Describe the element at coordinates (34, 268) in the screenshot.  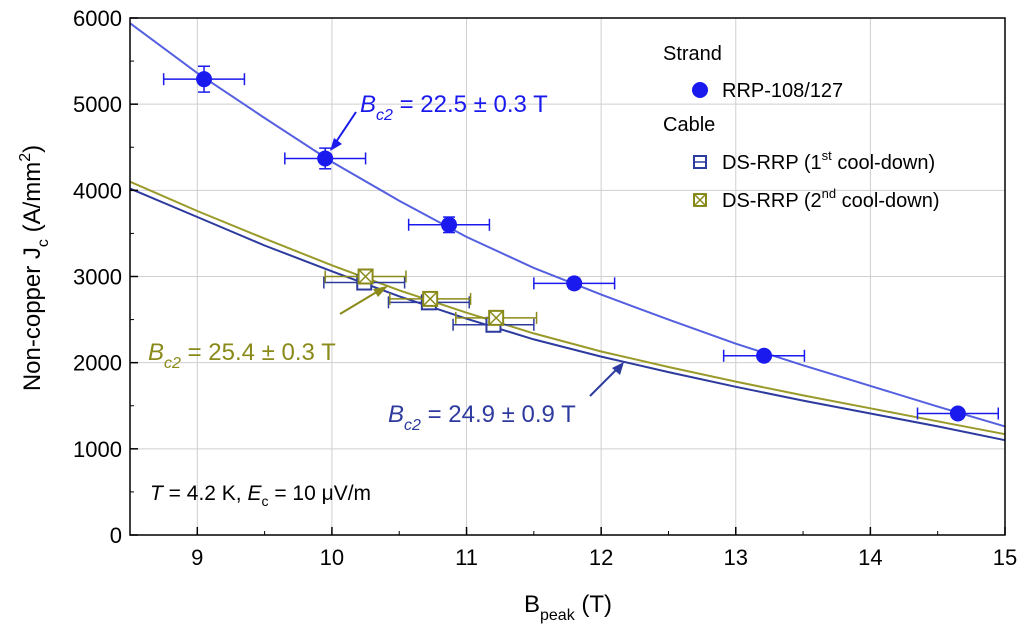
I see `y-axis-title: Non-copper Jc (A/mm2)` at that location.